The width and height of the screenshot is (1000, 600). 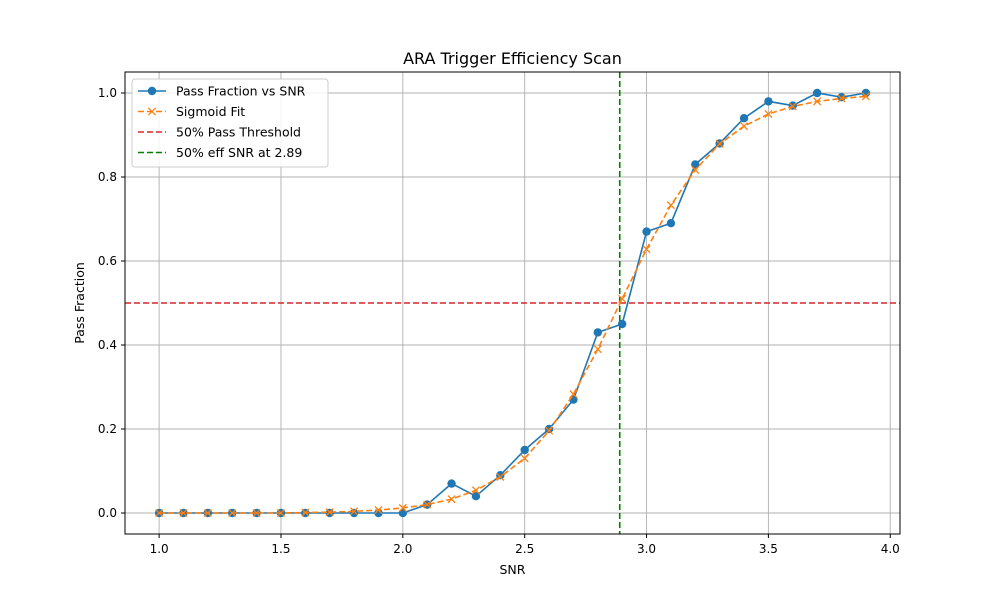 I want to click on y-tick-label: 1.0, so click(x=107, y=93).